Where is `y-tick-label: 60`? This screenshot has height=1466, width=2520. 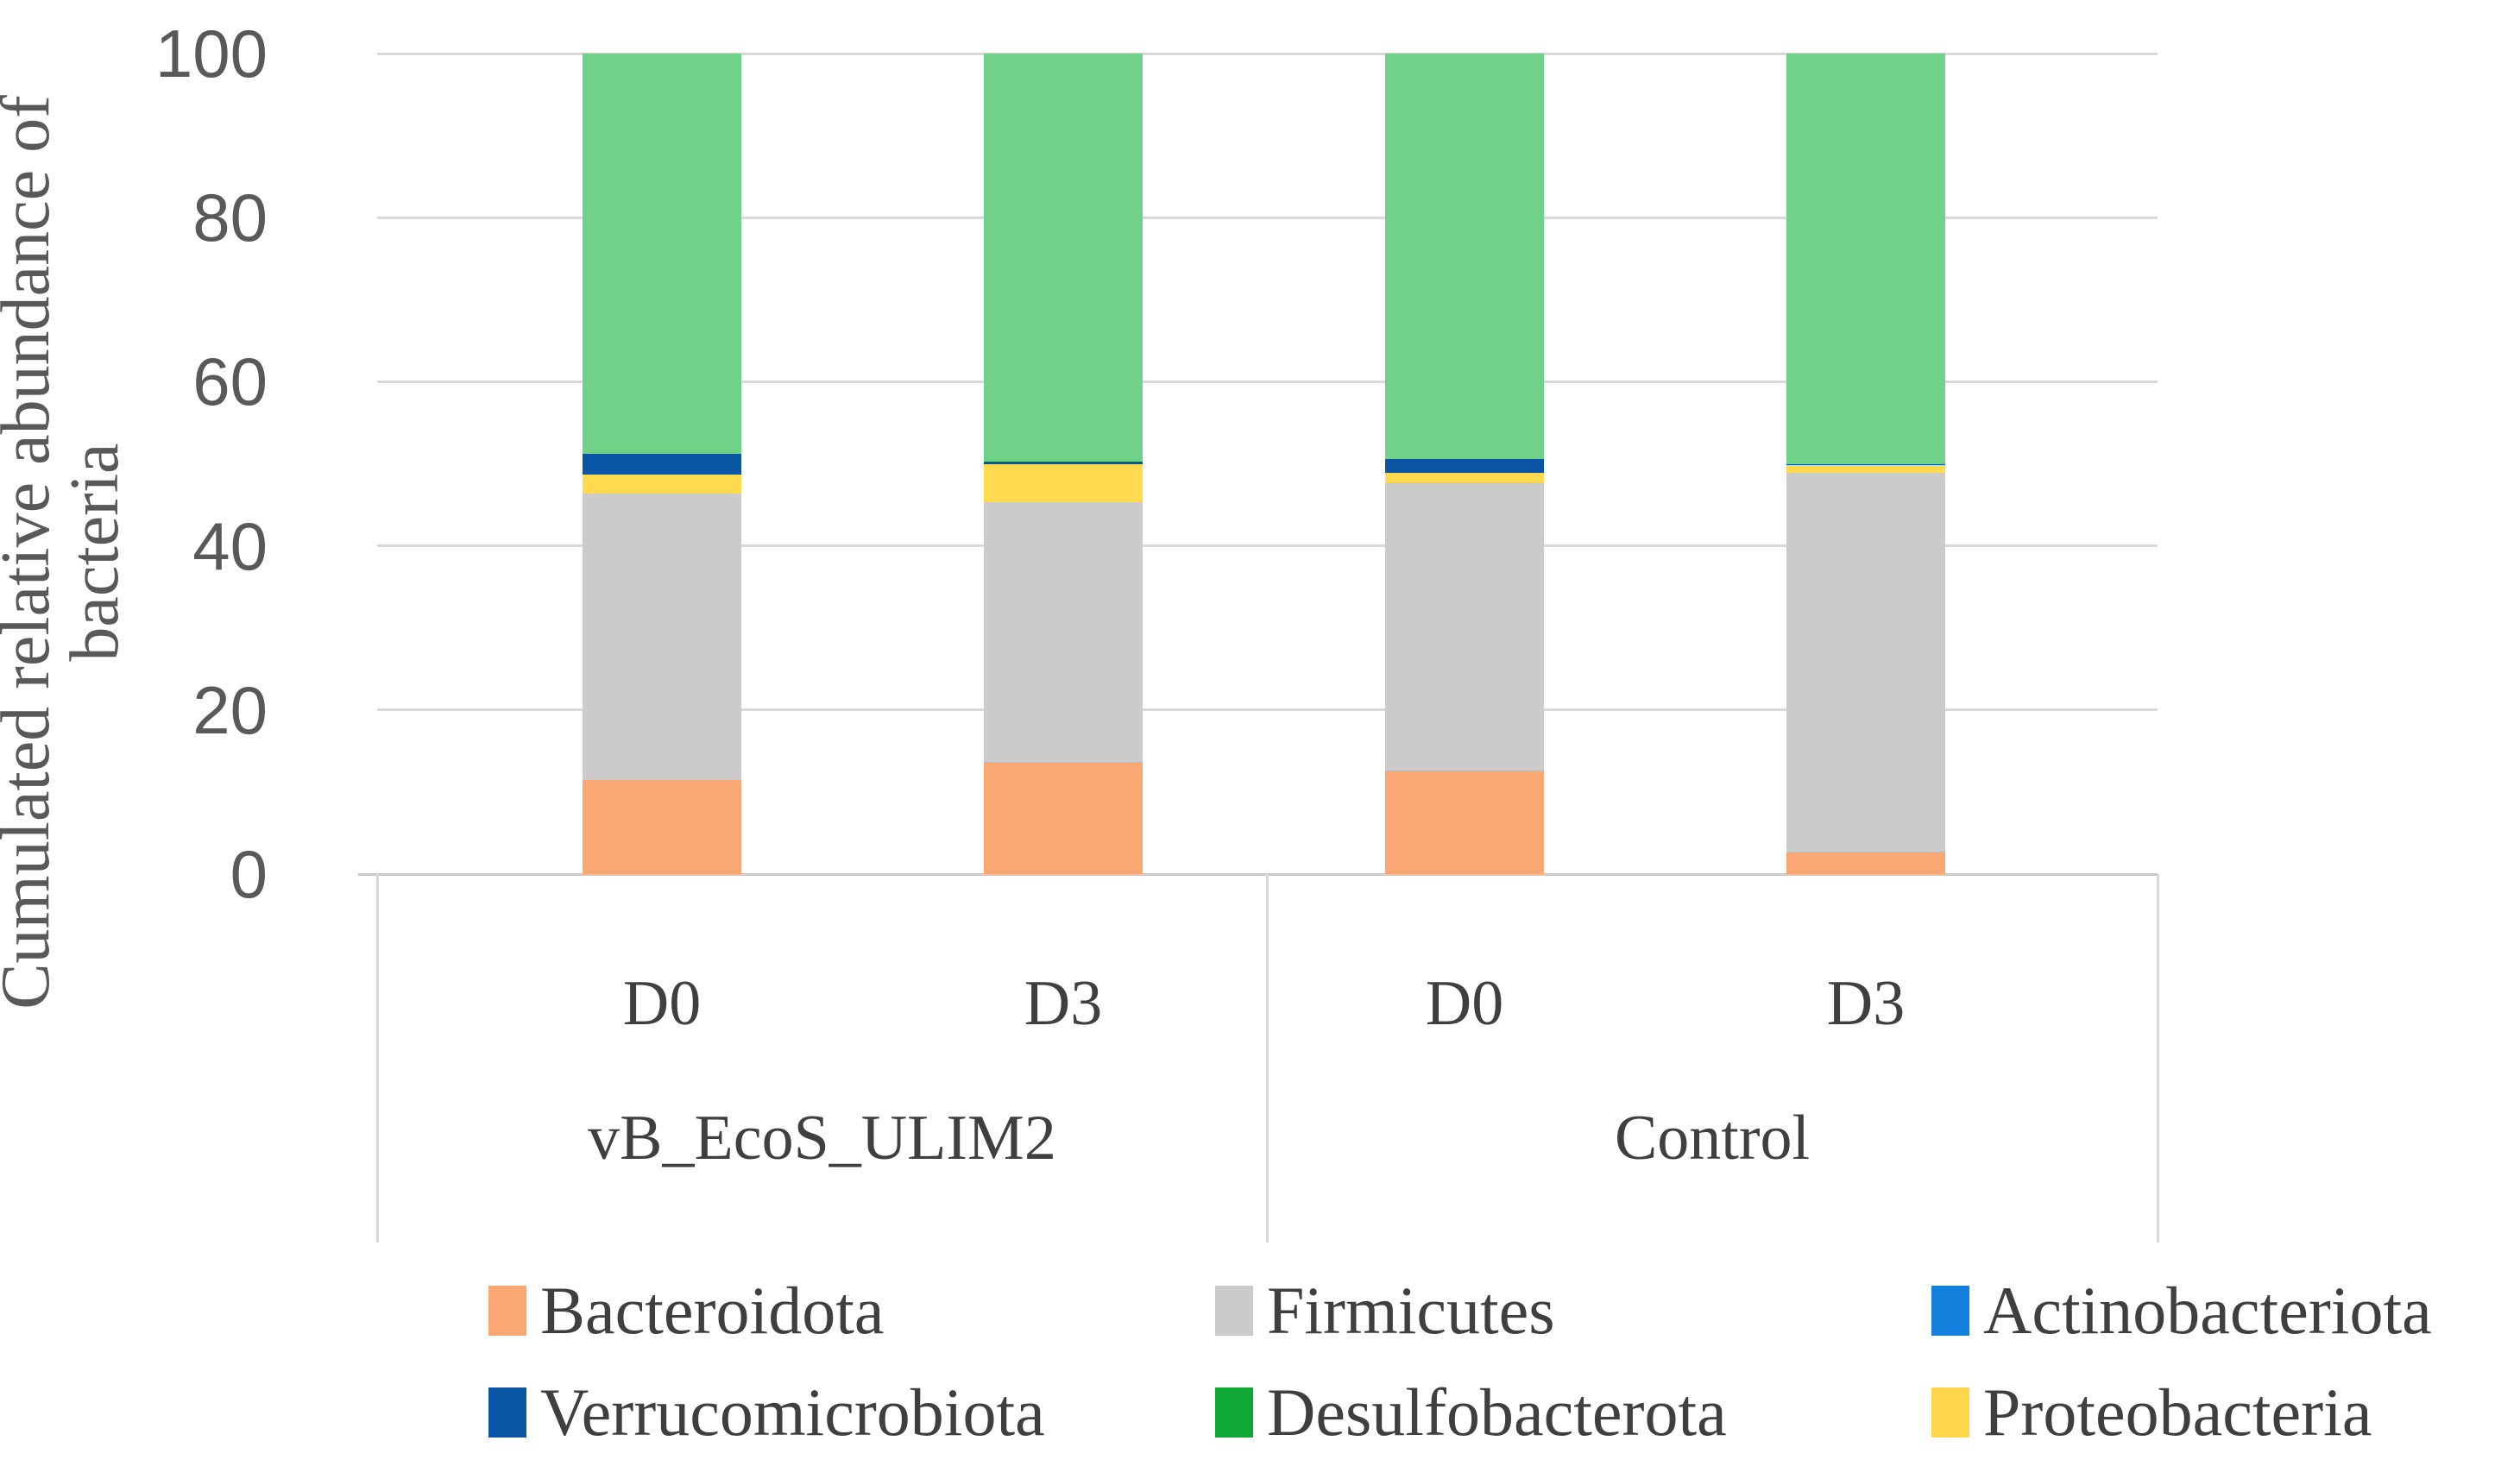 y-tick-label: 60 is located at coordinates (230, 381).